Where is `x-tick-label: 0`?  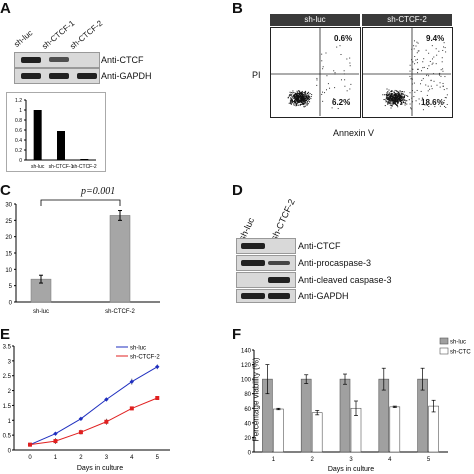
x-tick-label: 0 is located at coordinates (30, 458).